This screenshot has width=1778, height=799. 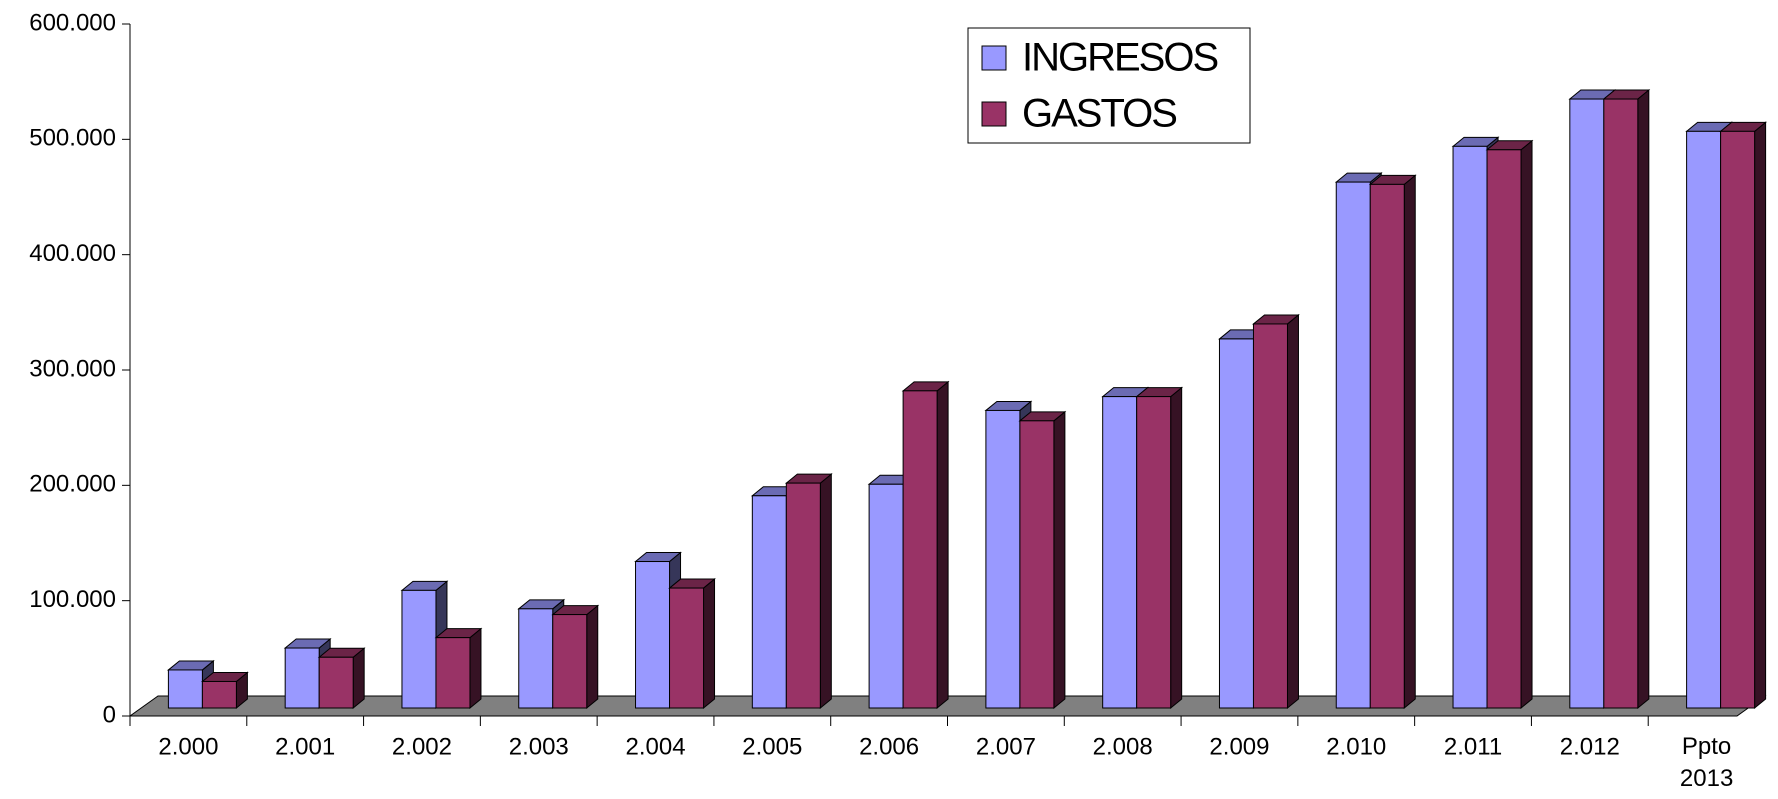 I want to click on legend-label: GASTOS, so click(x=1099, y=114).